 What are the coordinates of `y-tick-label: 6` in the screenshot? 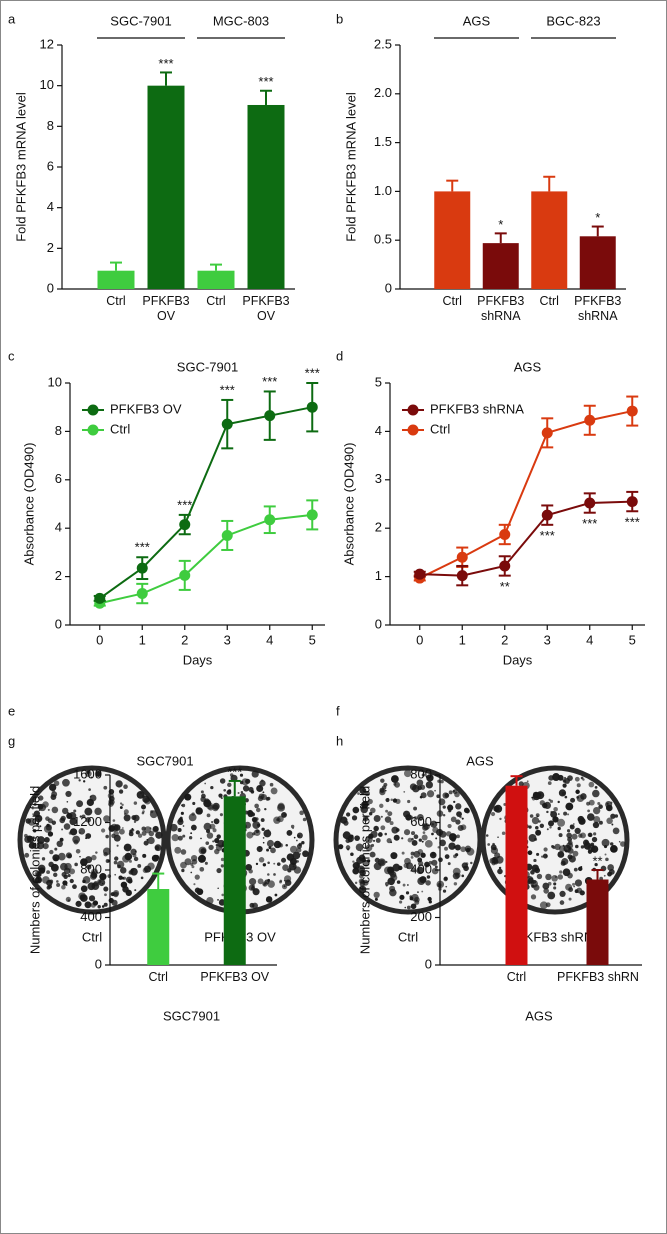 It's located at (58, 478).